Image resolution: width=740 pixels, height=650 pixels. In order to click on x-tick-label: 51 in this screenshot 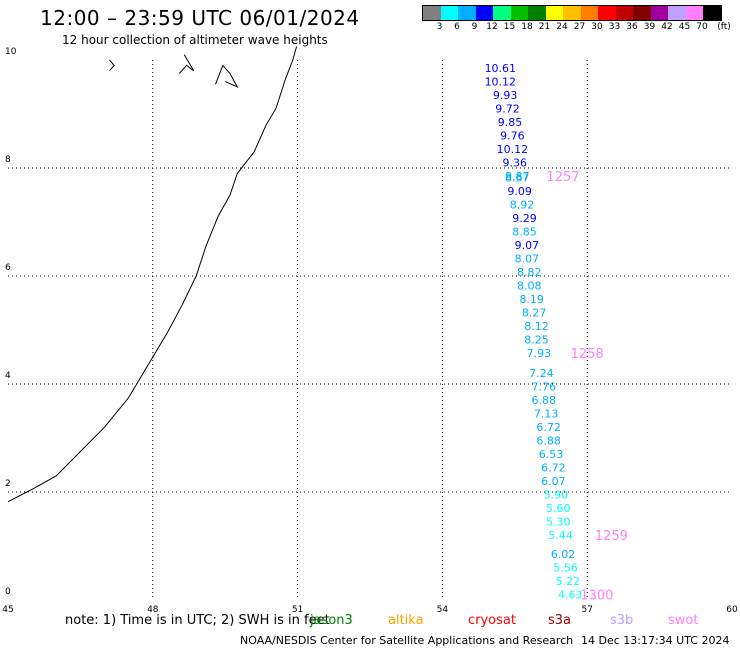, I will do `click(297, 610)`.